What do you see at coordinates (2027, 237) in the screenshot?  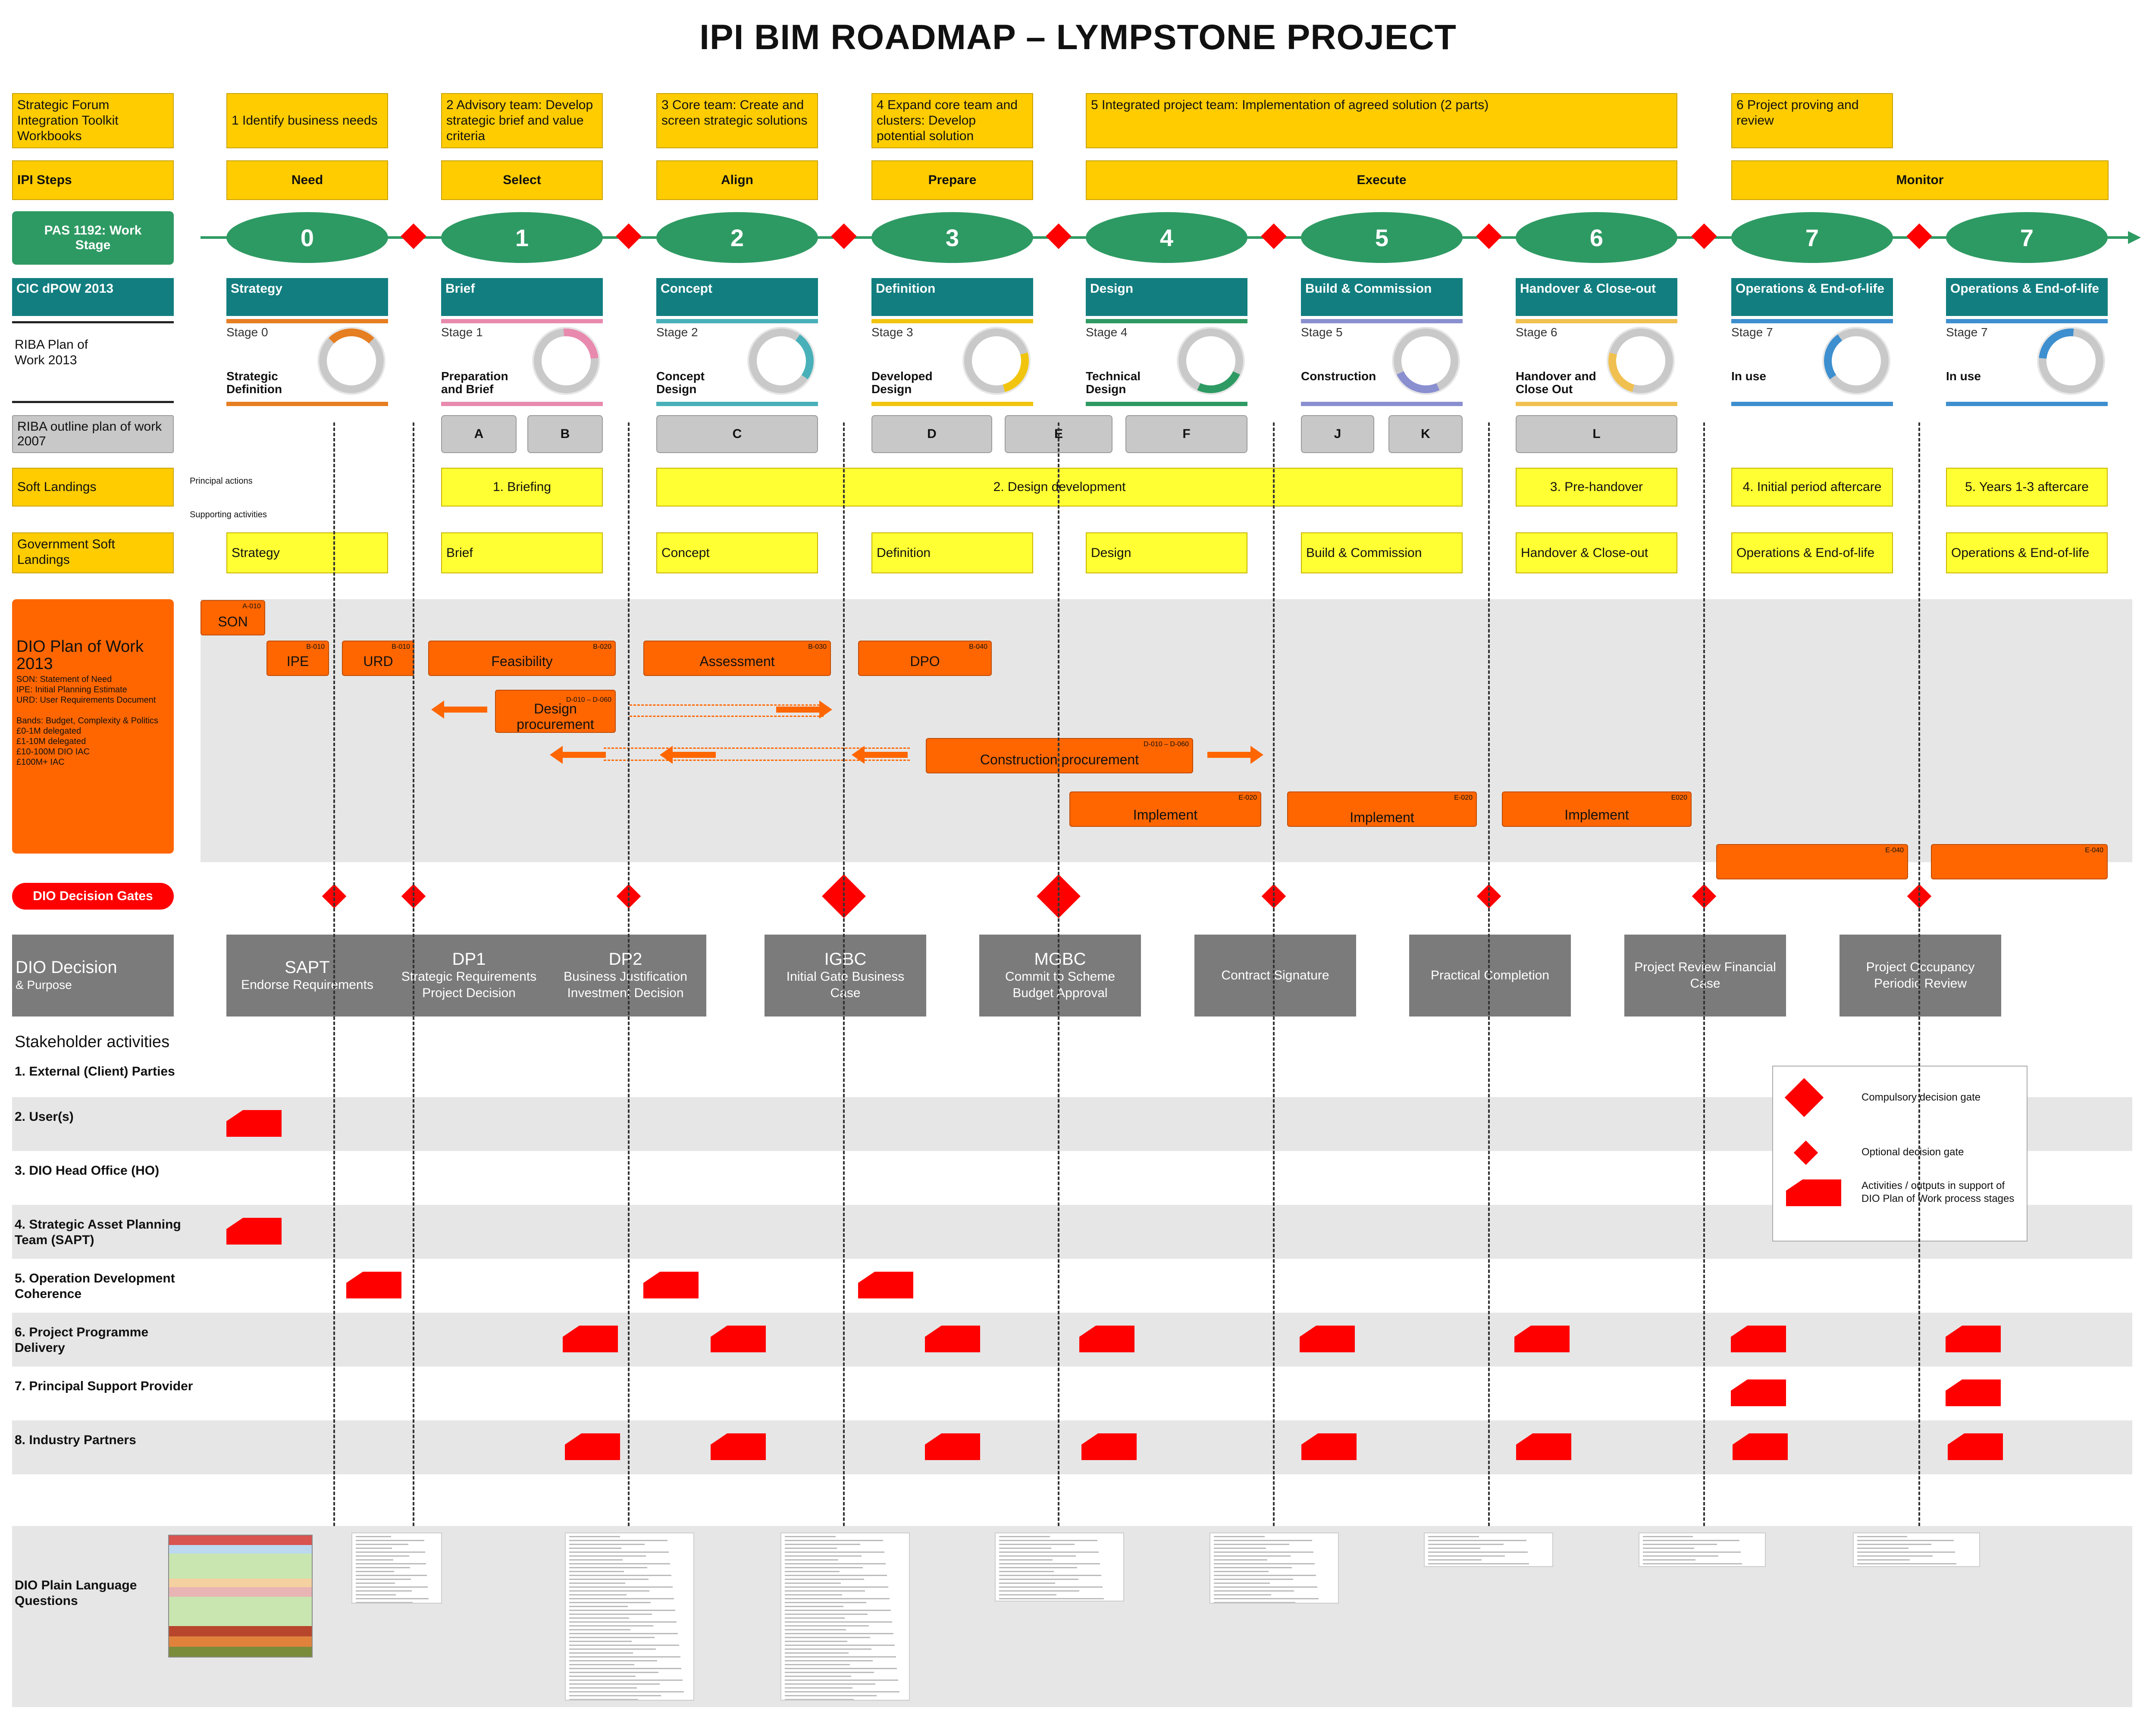 I see `pas-stage-7b: 7` at bounding box center [2027, 237].